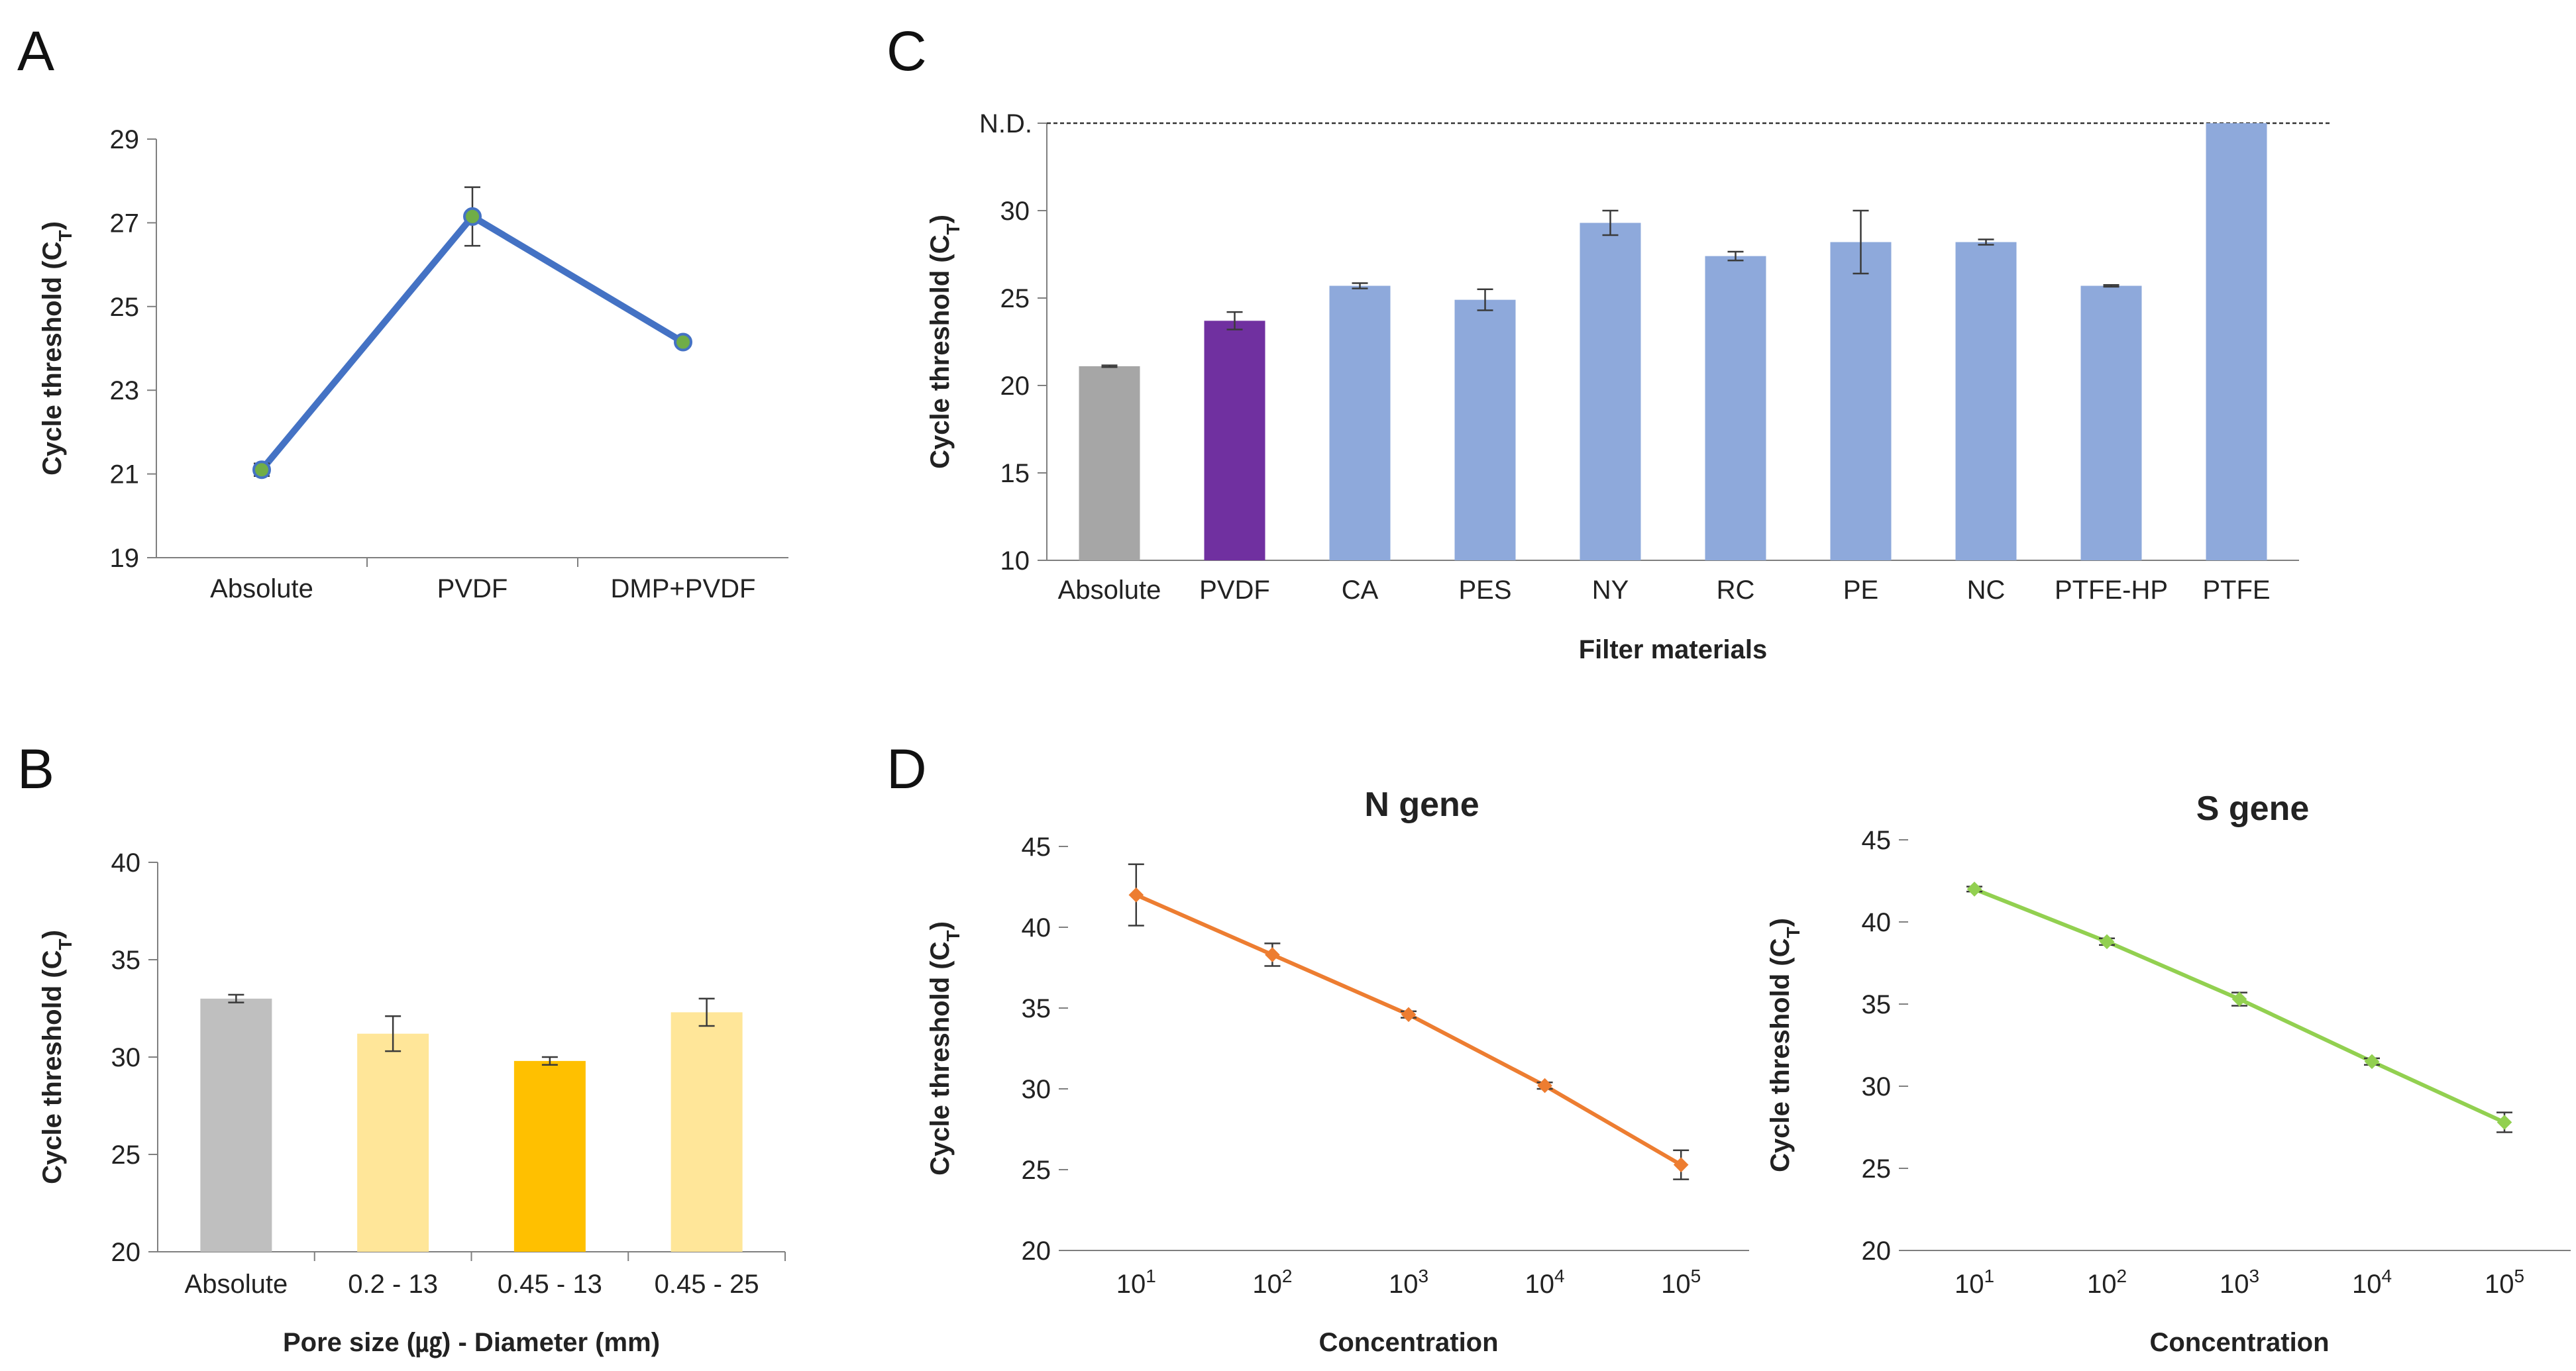 The width and height of the screenshot is (2576, 1371). I want to click on y-tick-label: 29, so click(125, 139).